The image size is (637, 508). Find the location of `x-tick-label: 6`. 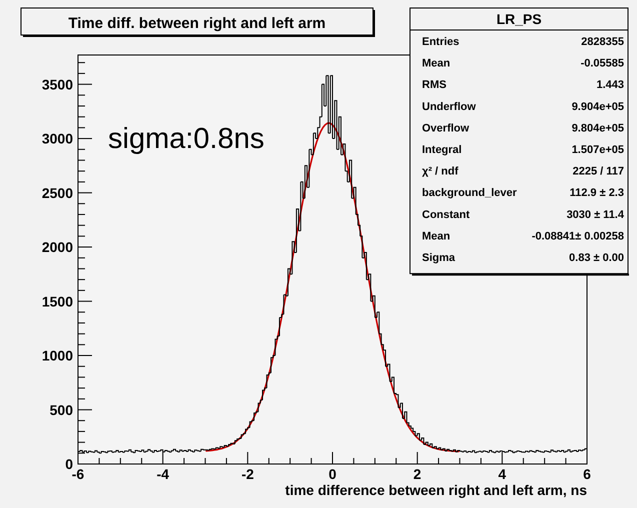

x-tick-label: 6 is located at coordinates (587, 474).